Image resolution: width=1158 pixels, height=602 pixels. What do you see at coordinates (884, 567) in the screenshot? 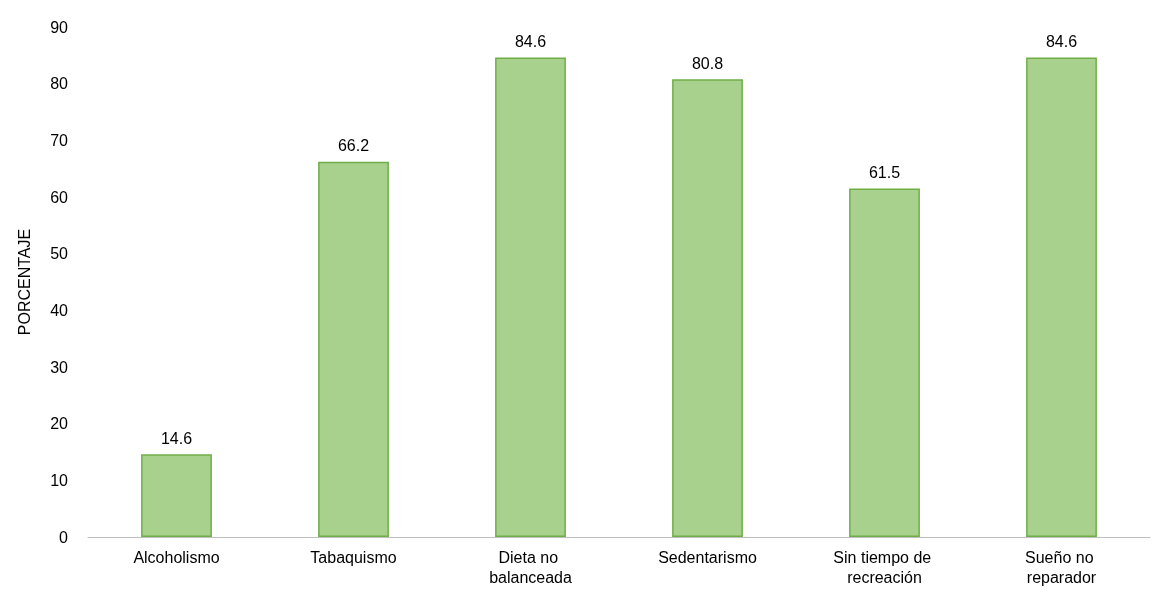
I see `x-tick-label: Sin tiempo de recreación` at bounding box center [884, 567].